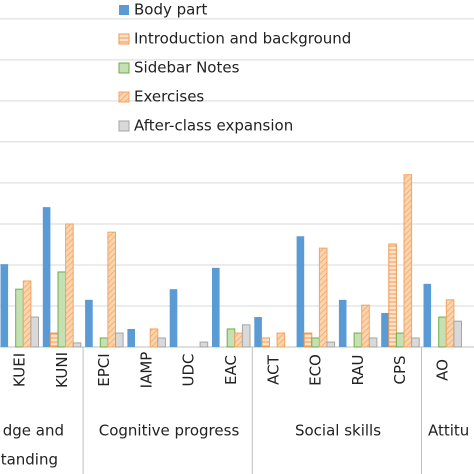  Describe the element at coordinates (443, 370) in the screenshot. I see `x-tick-label: AO` at that location.